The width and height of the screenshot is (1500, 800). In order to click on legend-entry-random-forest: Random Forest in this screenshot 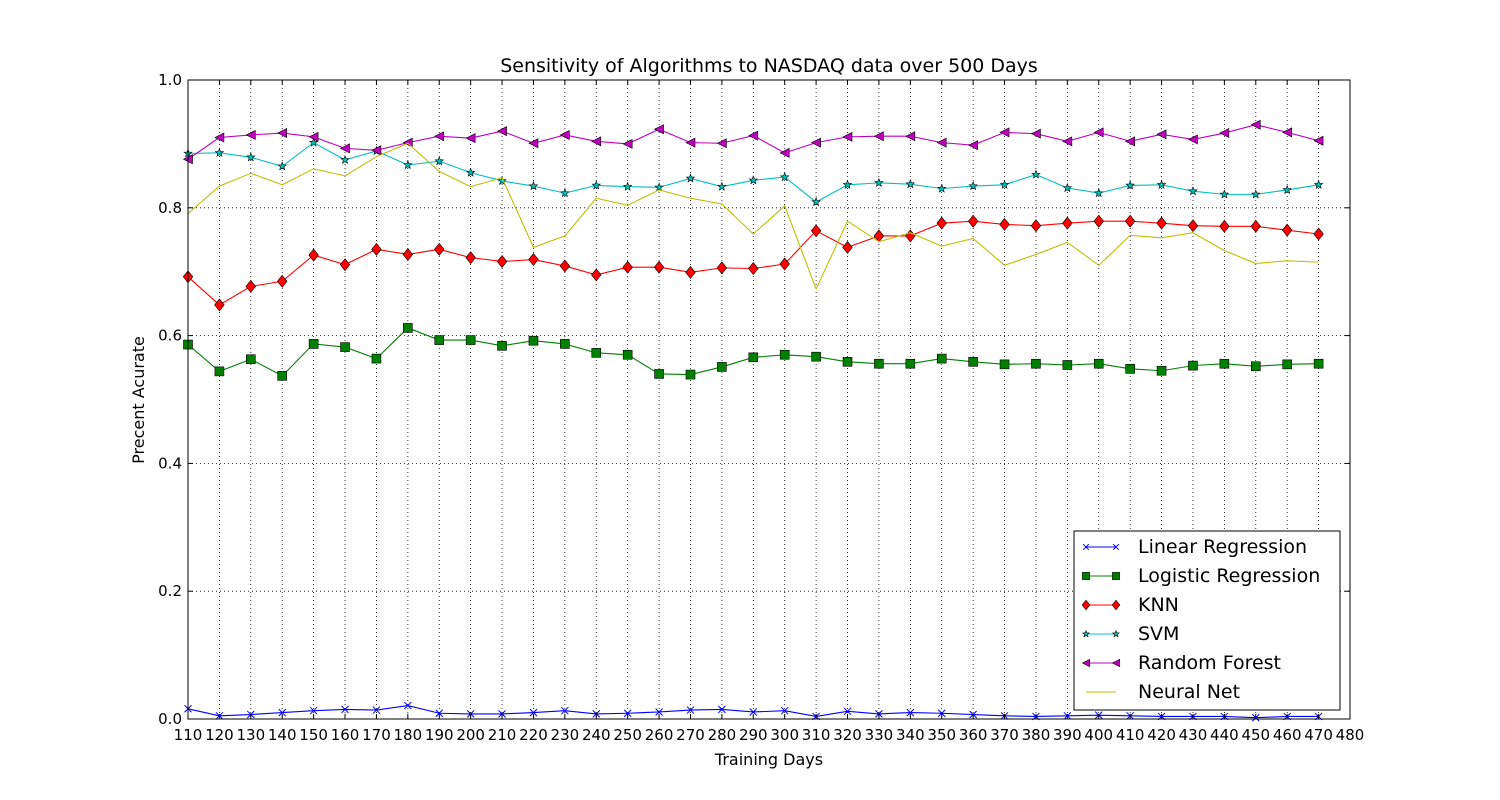, I will do `click(1181, 663)`.